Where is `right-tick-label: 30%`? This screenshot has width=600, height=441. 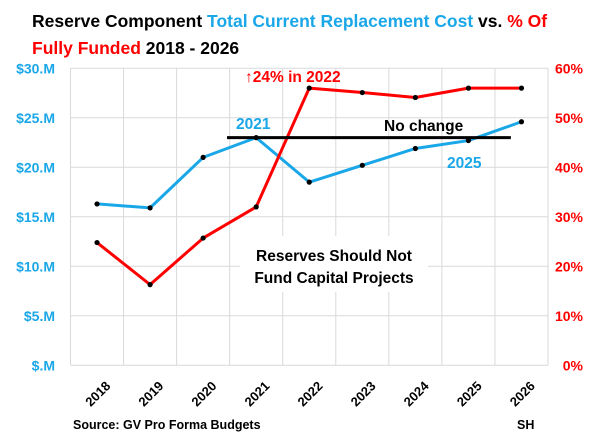
right-tick-label: 30% is located at coordinates (569, 217).